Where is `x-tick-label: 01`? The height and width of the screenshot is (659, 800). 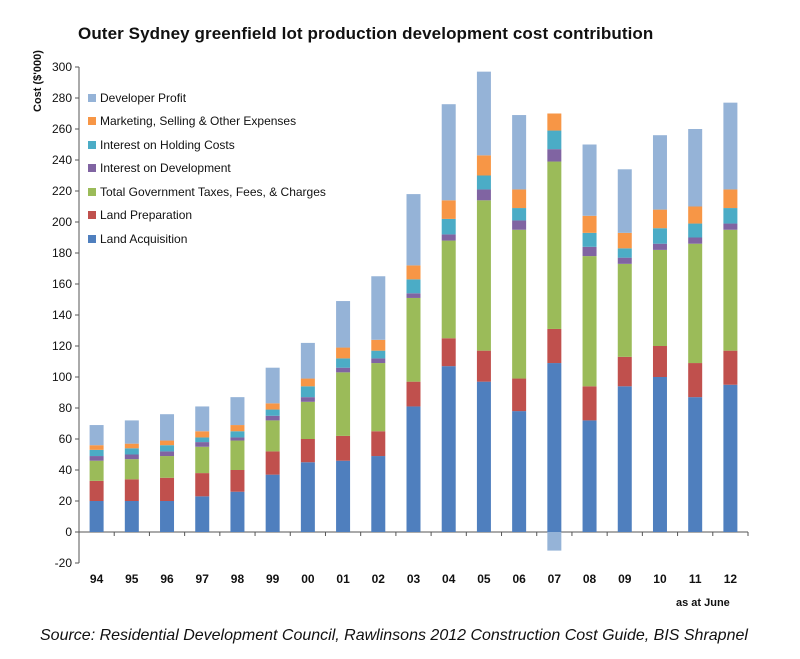 x-tick-label: 01 is located at coordinates (343, 579).